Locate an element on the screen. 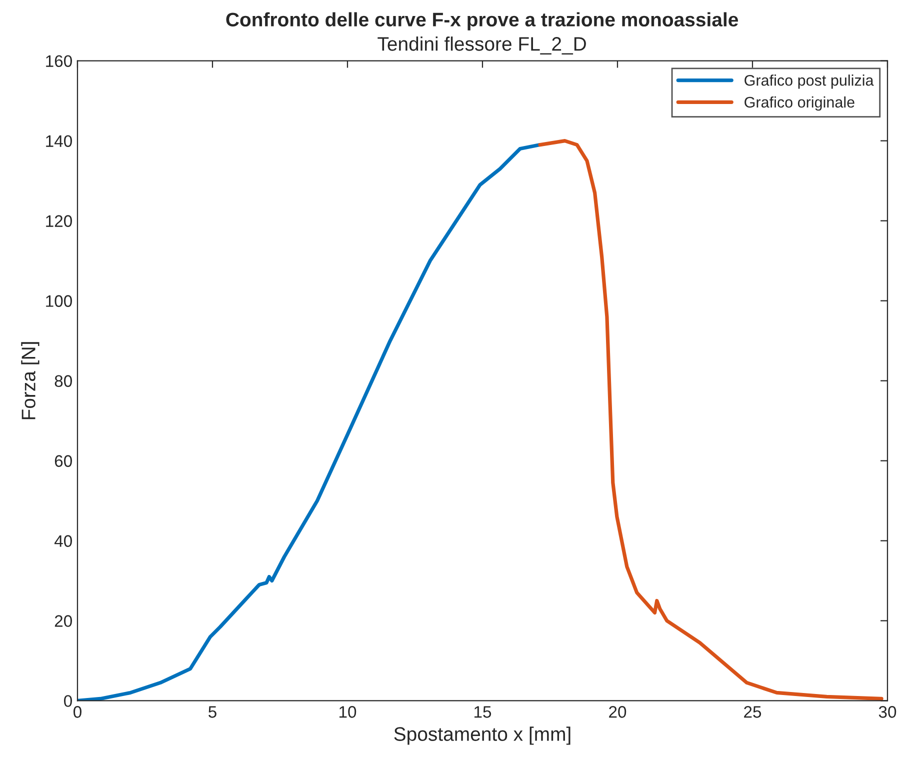  y-tick-label: 140 is located at coordinates (59, 141).